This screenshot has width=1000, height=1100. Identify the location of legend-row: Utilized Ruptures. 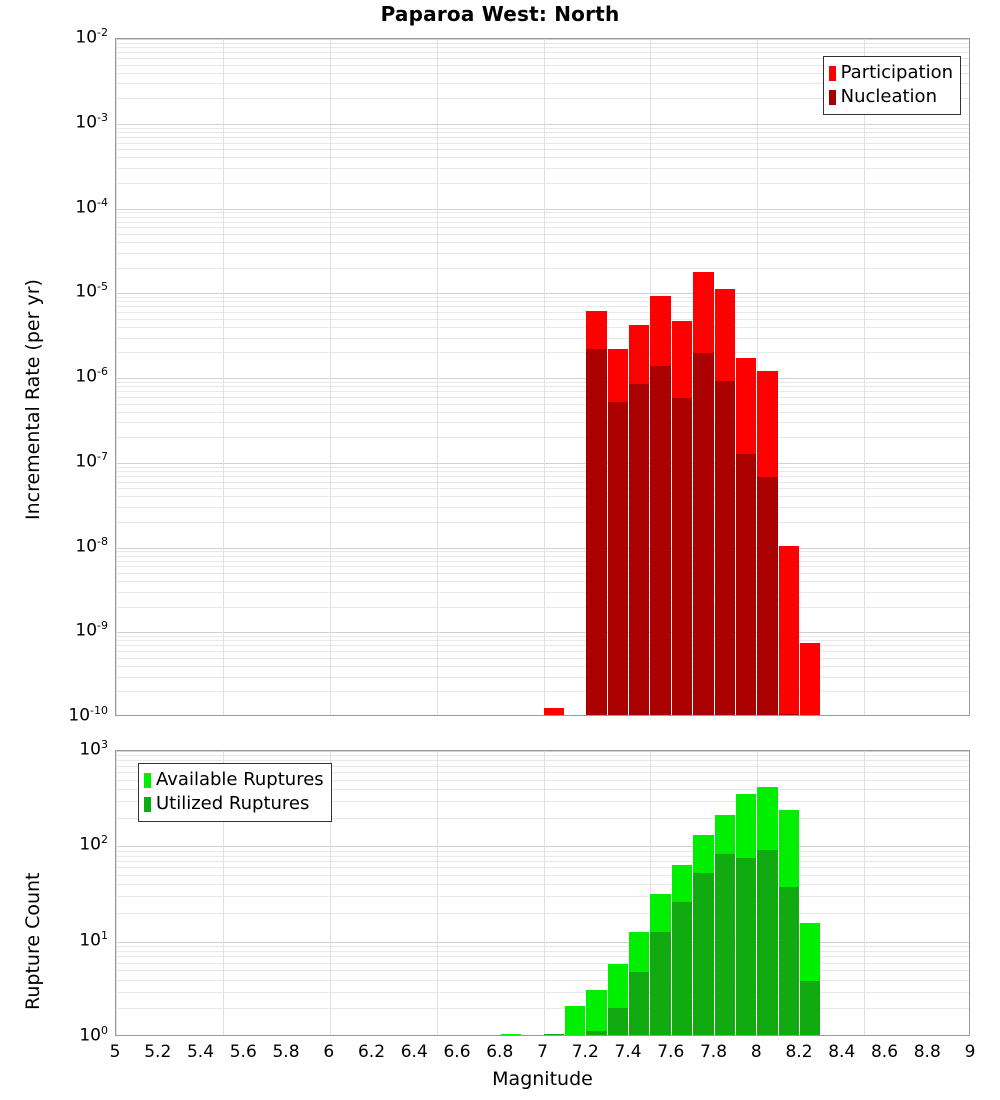
(234, 804).